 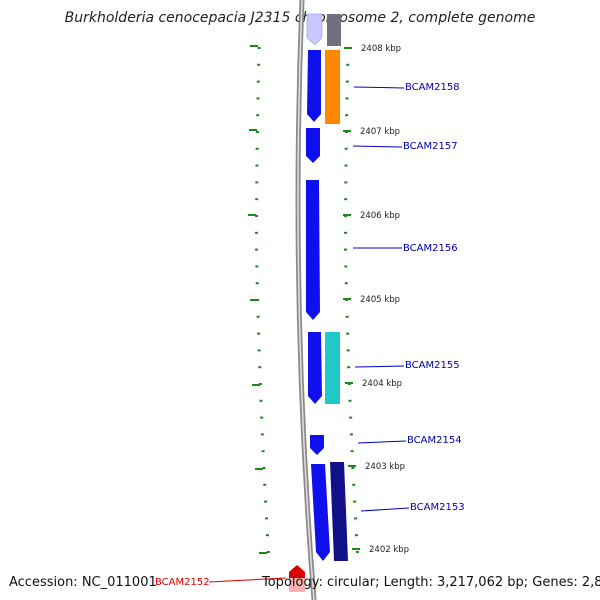 I want to click on gene-label-line-bcam2157, so click(x=377, y=146).